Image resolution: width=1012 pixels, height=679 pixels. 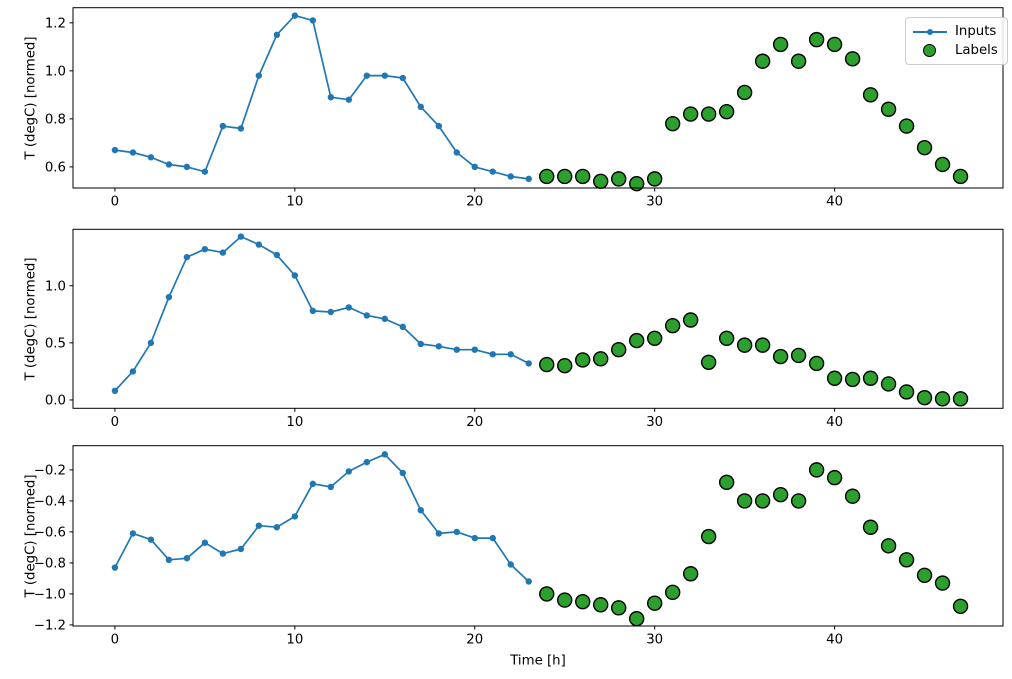 What do you see at coordinates (55, 23) in the screenshot?
I see `y-tick-label: 1.2` at bounding box center [55, 23].